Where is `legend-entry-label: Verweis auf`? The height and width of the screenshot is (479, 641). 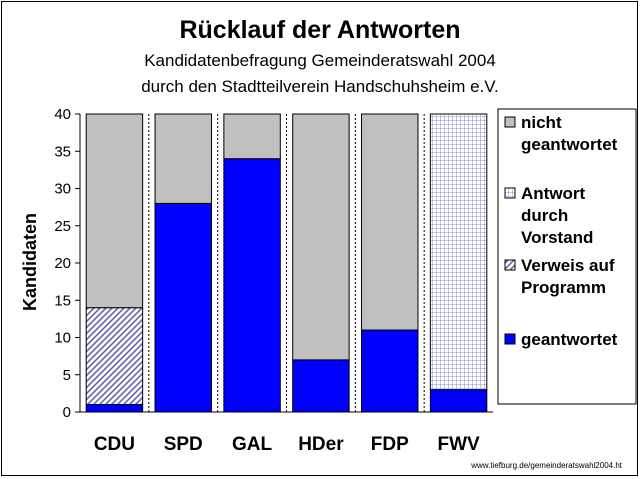
legend-entry-label: Verweis auf is located at coordinates (568, 265).